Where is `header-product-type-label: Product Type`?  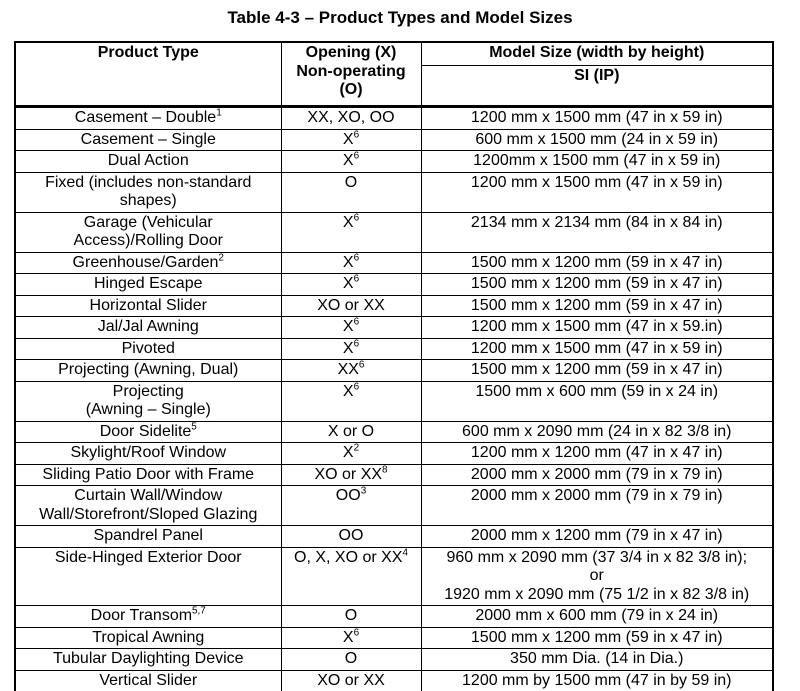
header-product-type-label: Product Type is located at coordinates (148, 52).